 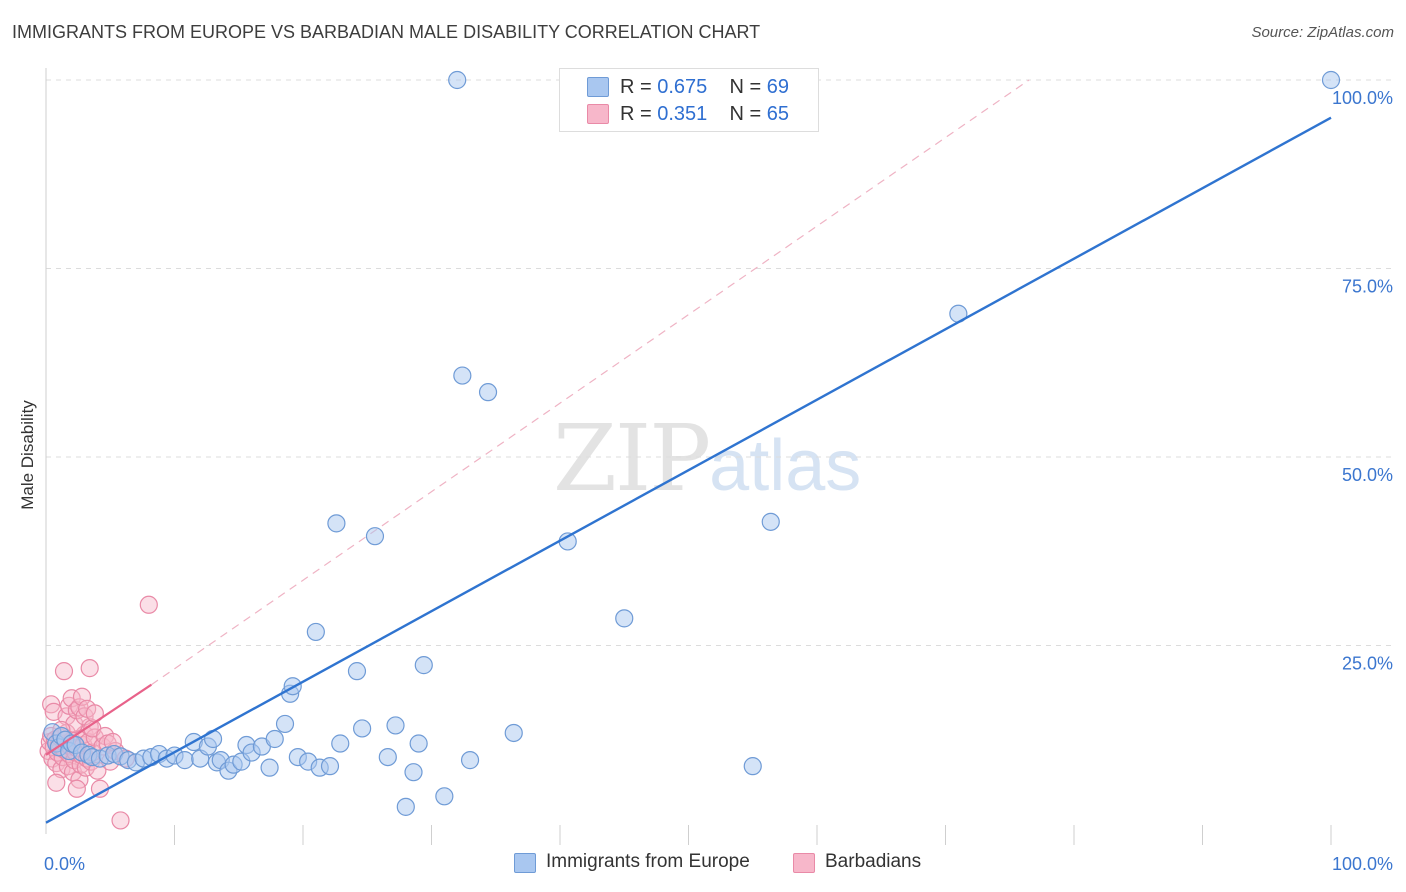 I want to click on x-tick-label: 100.0%, so click(x=1362, y=864).